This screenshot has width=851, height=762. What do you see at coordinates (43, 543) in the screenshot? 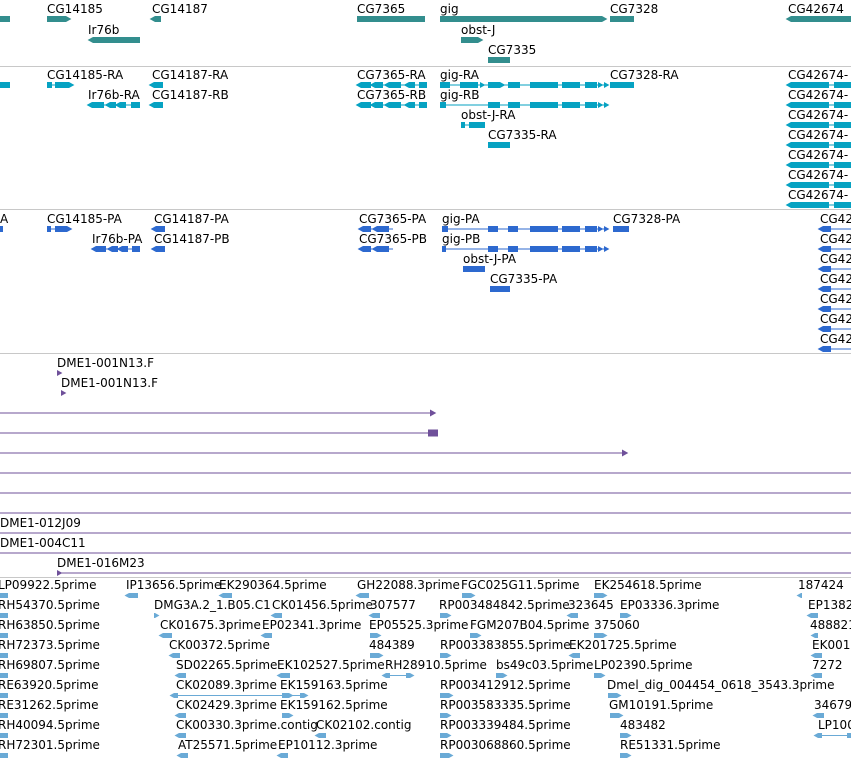
I see `clone-label-dme1-004c11: DME1-004C11` at bounding box center [43, 543].